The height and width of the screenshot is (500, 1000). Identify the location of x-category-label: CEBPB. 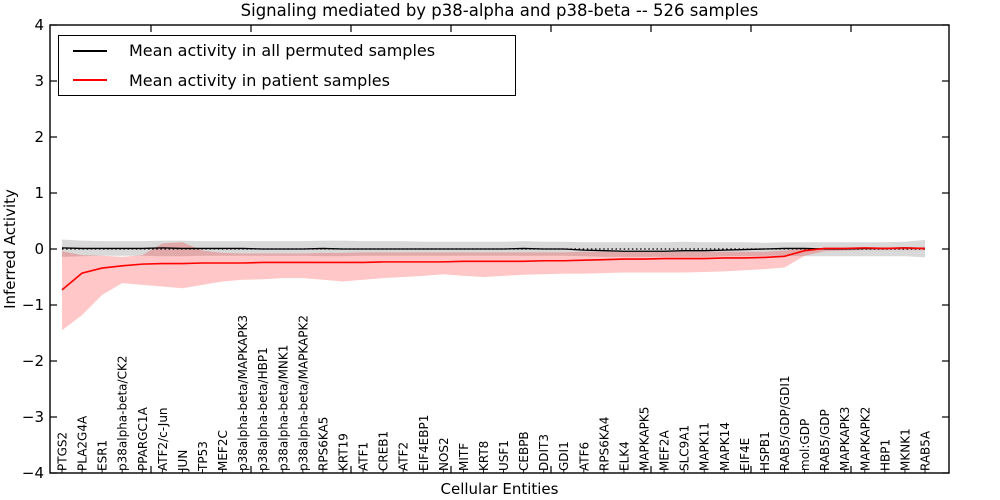
(524, 451).